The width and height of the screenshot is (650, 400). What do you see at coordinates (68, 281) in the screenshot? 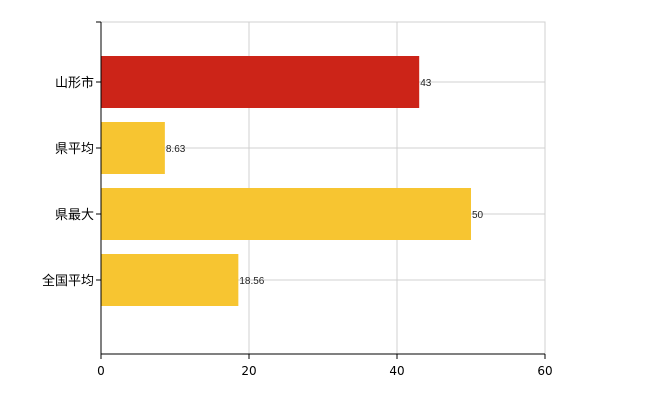
I see `category-label: 全国平均` at bounding box center [68, 281].